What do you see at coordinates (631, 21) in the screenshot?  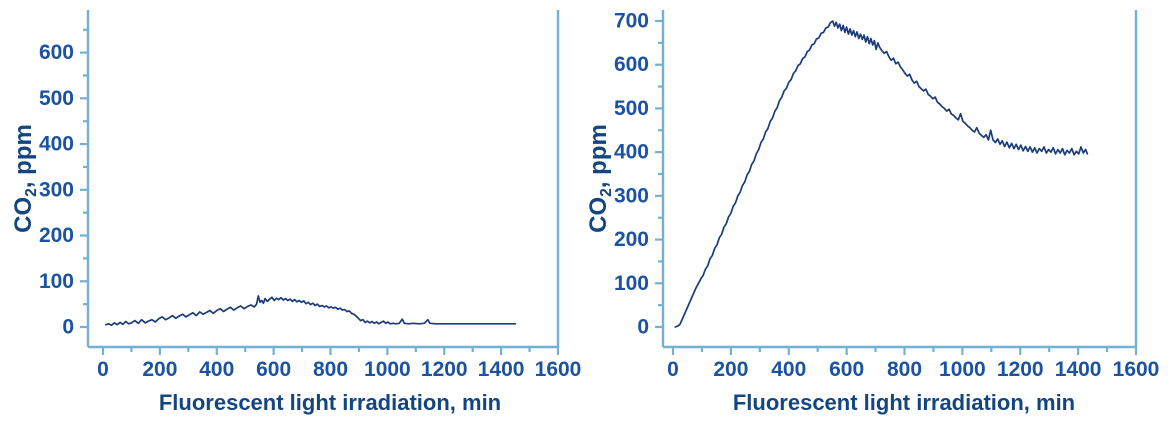 I see `y-tick-label: 700` at bounding box center [631, 21].